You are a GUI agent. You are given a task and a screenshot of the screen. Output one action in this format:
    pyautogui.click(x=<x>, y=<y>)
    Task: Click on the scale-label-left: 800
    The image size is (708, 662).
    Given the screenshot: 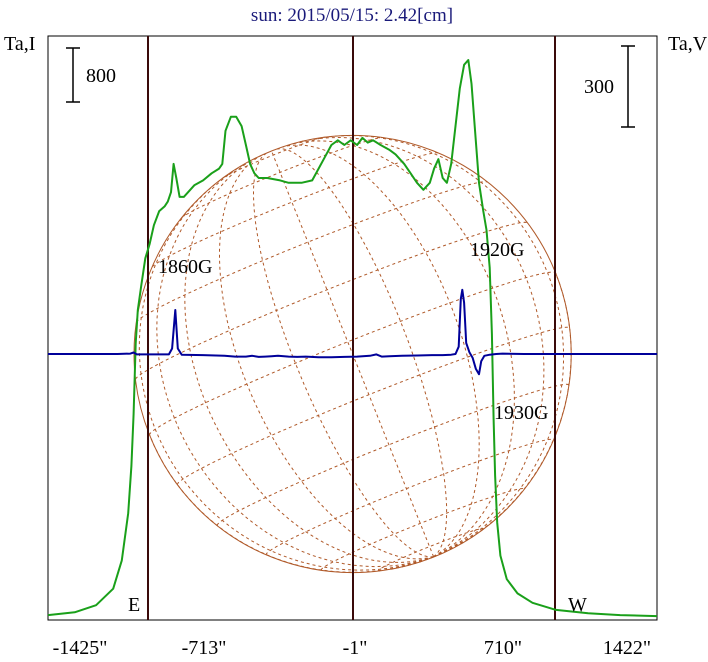 What is the action you would take?
    pyautogui.click(x=101, y=76)
    